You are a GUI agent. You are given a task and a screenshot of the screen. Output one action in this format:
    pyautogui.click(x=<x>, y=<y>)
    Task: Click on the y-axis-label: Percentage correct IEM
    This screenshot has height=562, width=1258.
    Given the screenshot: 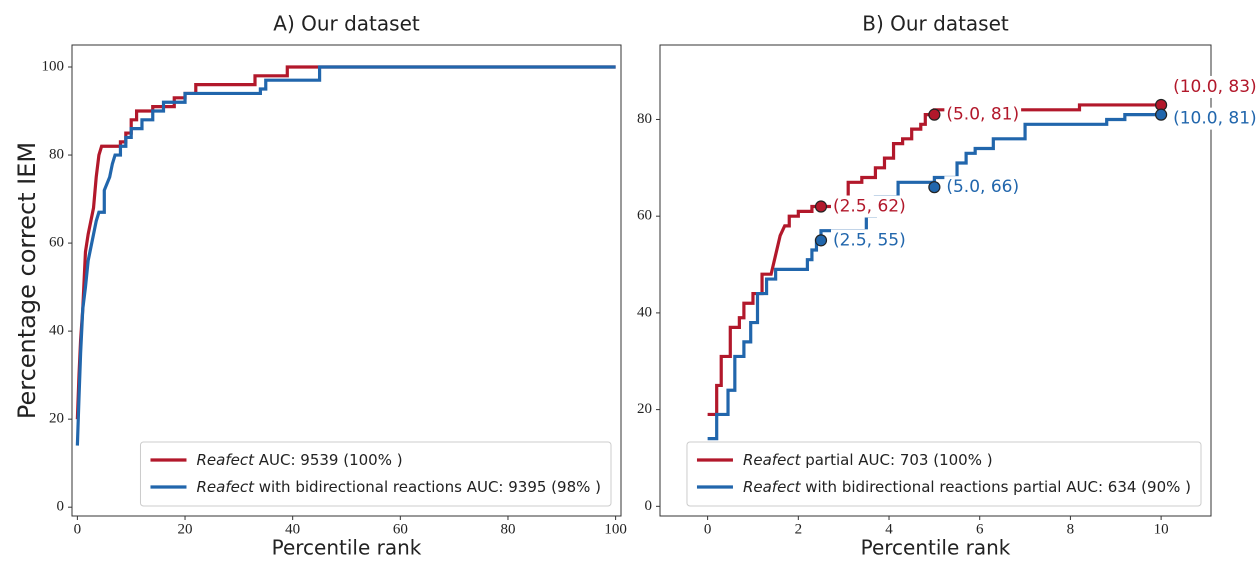 What is the action you would take?
    pyautogui.click(x=27, y=280)
    